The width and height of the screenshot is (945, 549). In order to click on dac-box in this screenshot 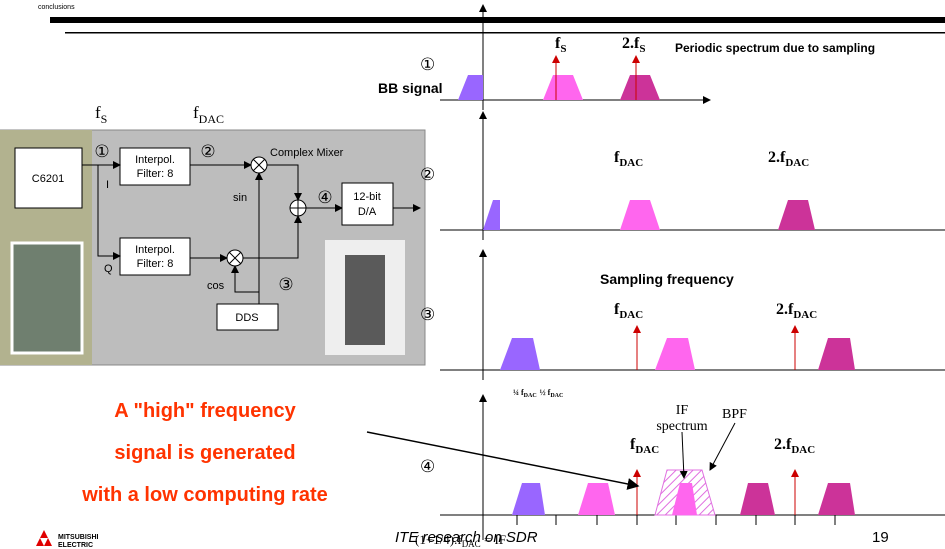, I will do `click(367, 204)`.